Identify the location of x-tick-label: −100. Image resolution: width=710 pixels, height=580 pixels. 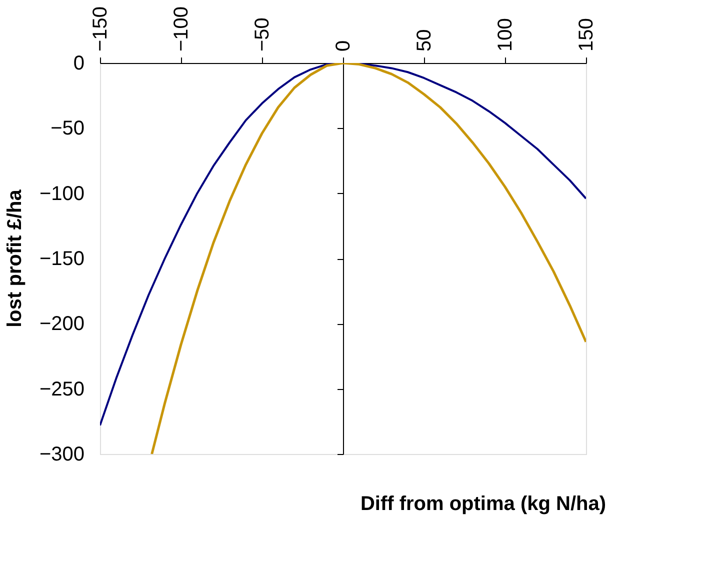
(181, 29).